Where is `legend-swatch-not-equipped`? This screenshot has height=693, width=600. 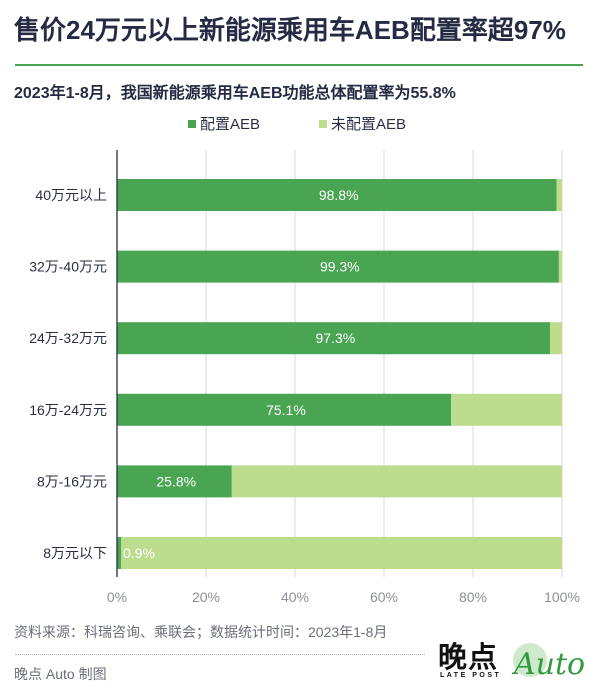
legend-swatch-not-equipped is located at coordinates (323, 123).